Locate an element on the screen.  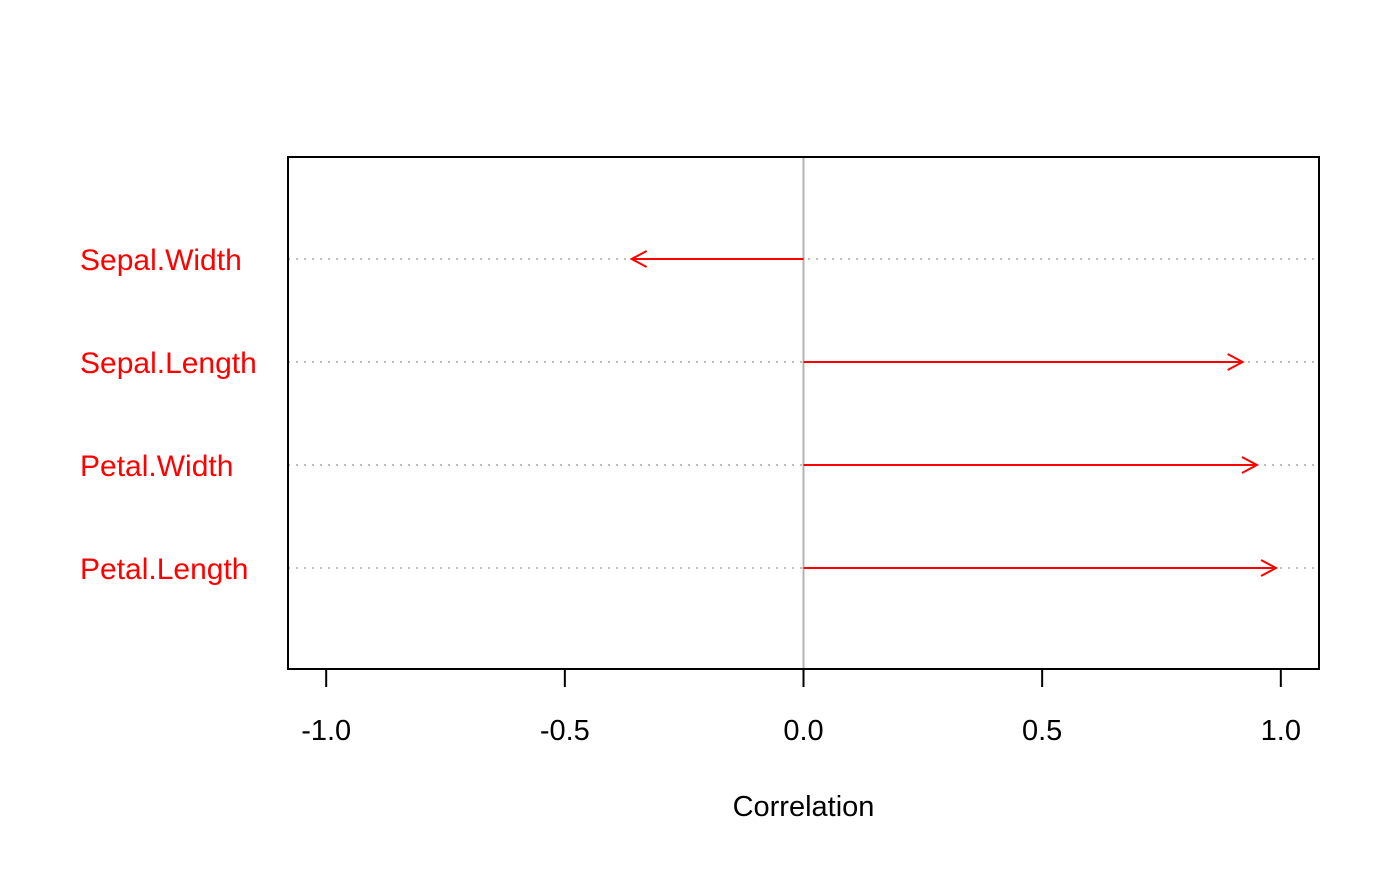
x-axis-title: Correlation is located at coordinates (804, 807).